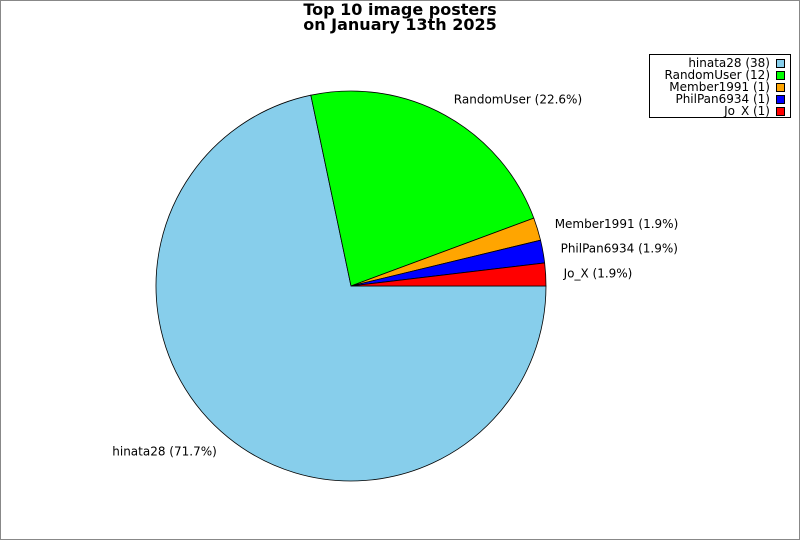  Describe the element at coordinates (722, 99) in the screenshot. I see `legend-label: PhilPan6934 (1)` at that location.